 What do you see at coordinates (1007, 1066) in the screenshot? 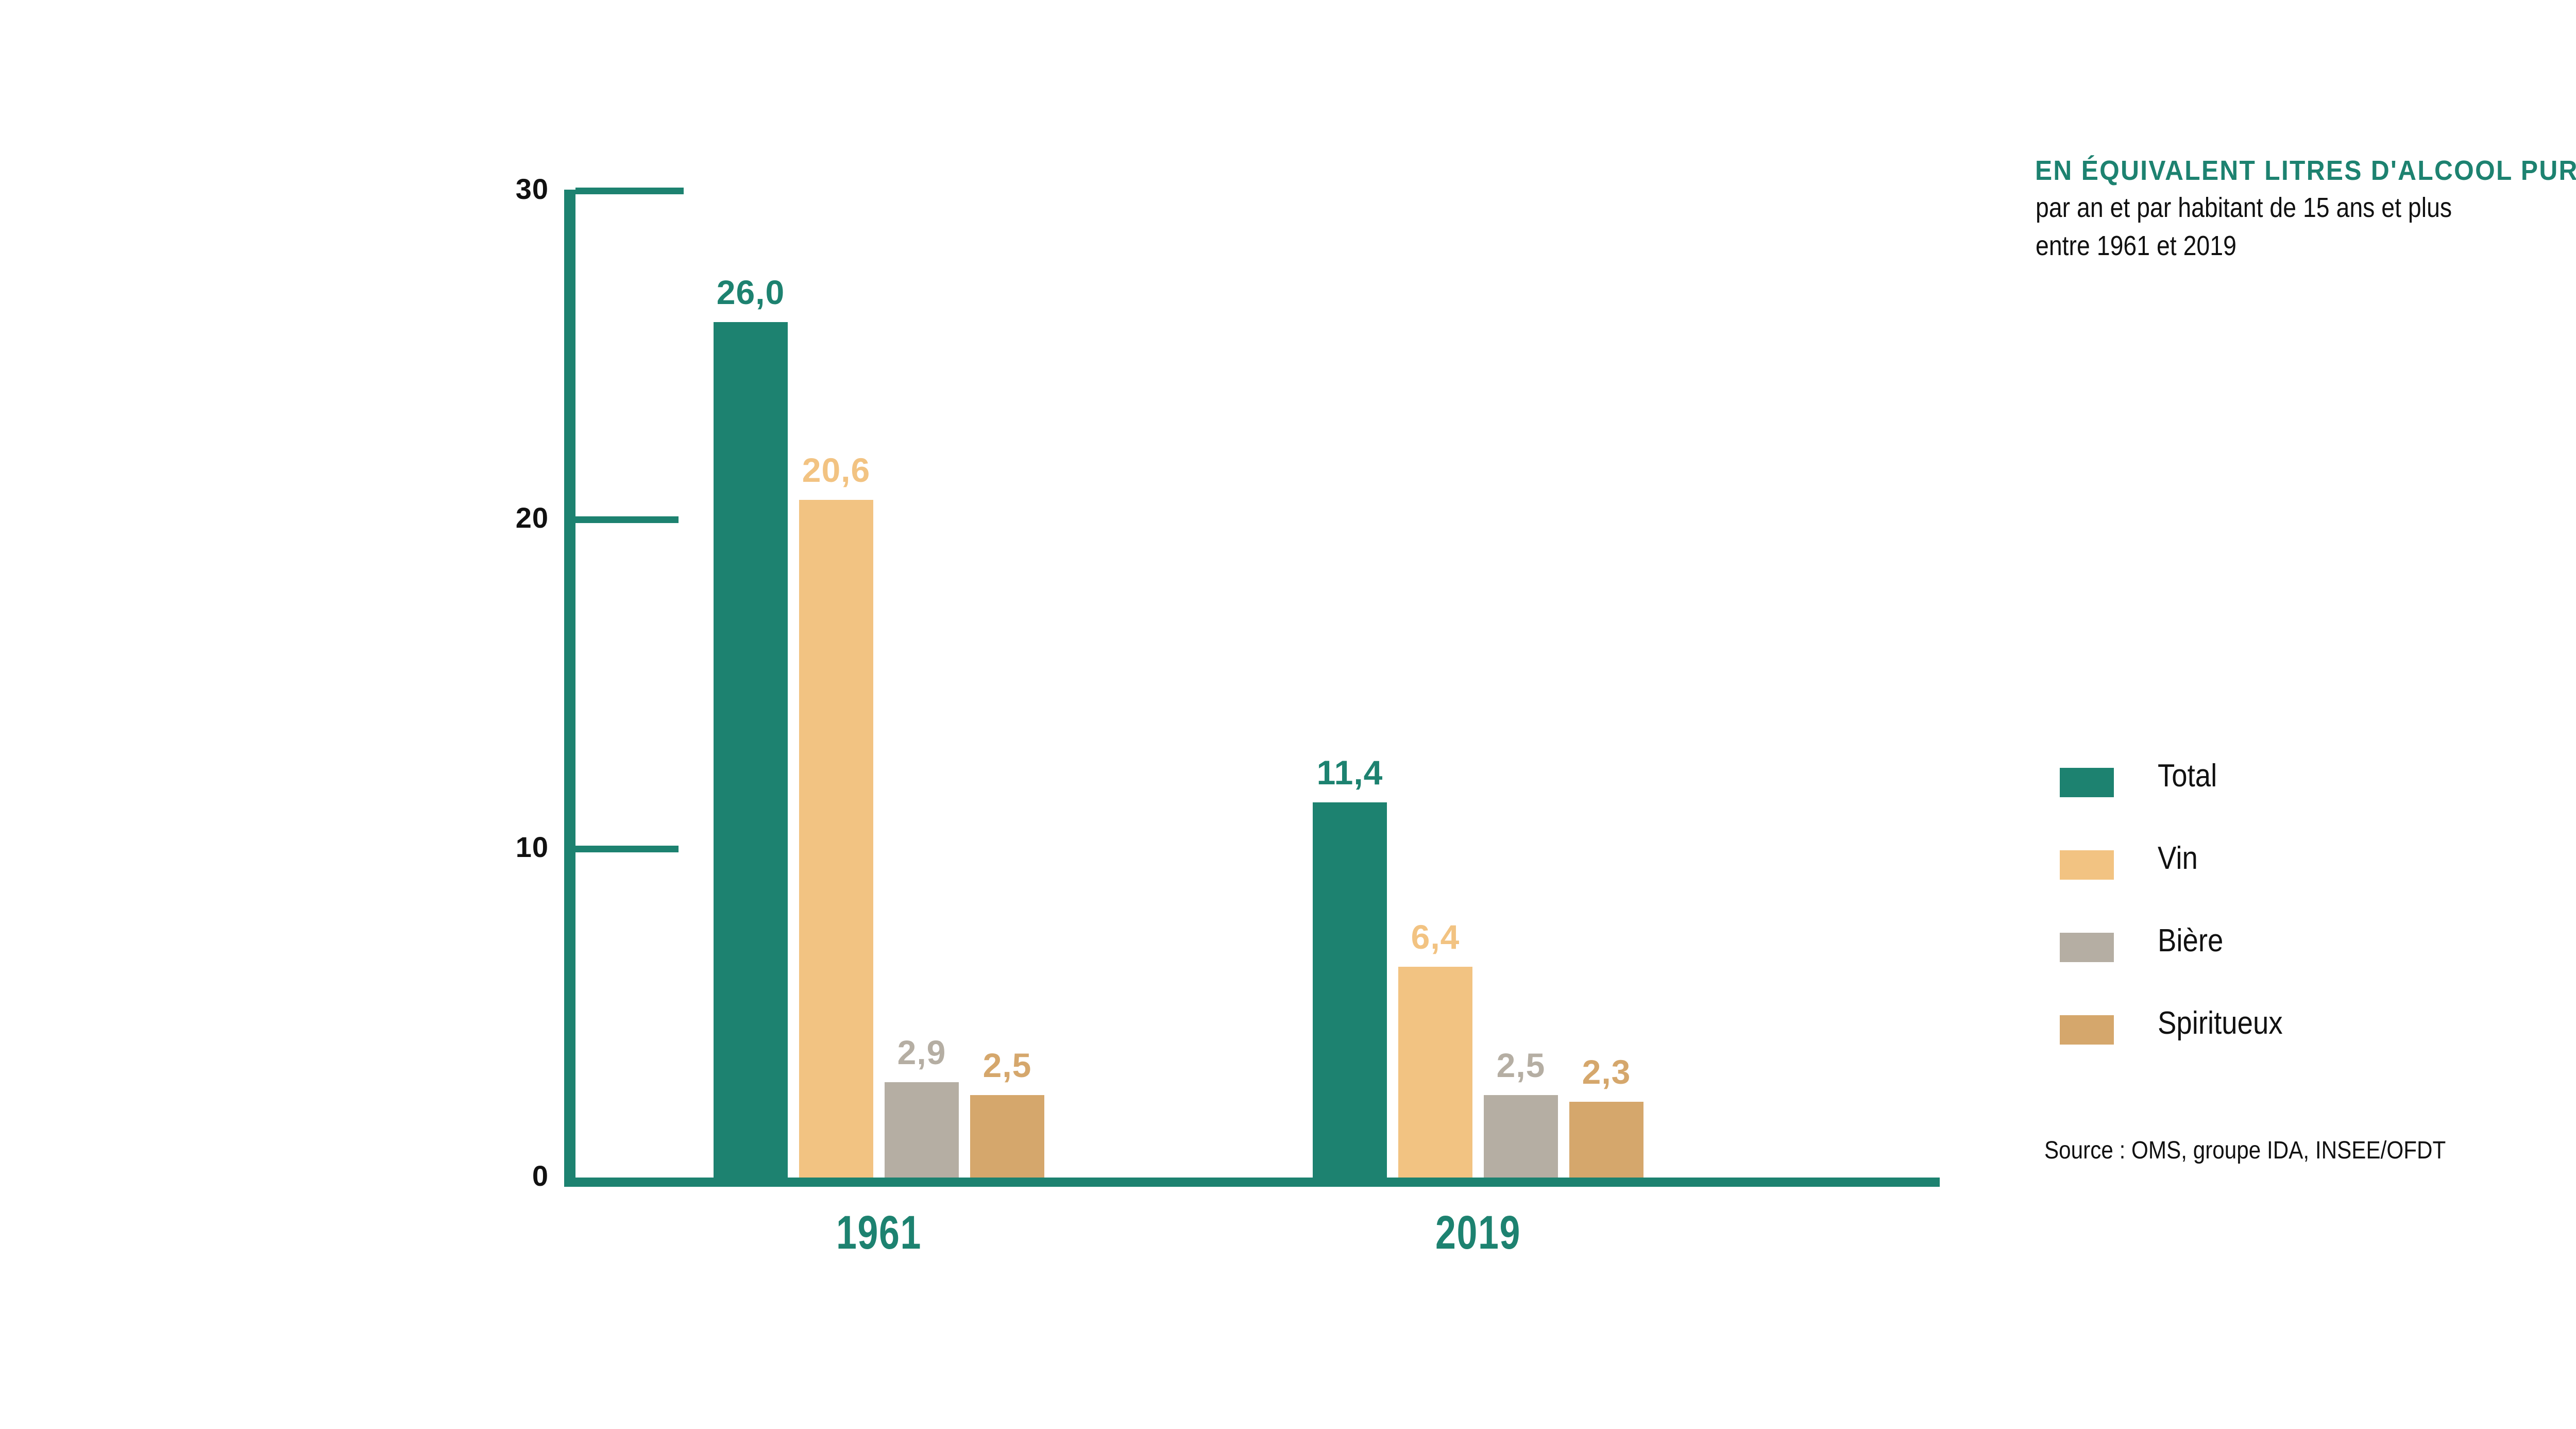
I see `bar-value-label-1961-spiritueux: 2,5` at bounding box center [1007, 1066].